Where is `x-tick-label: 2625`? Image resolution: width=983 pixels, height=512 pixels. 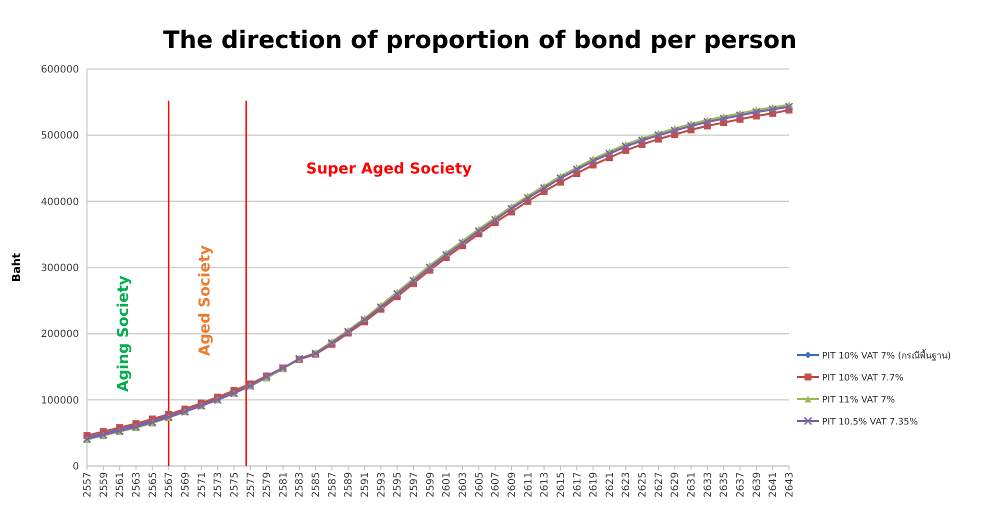
x-tick-label: 2625 is located at coordinates (643, 485).